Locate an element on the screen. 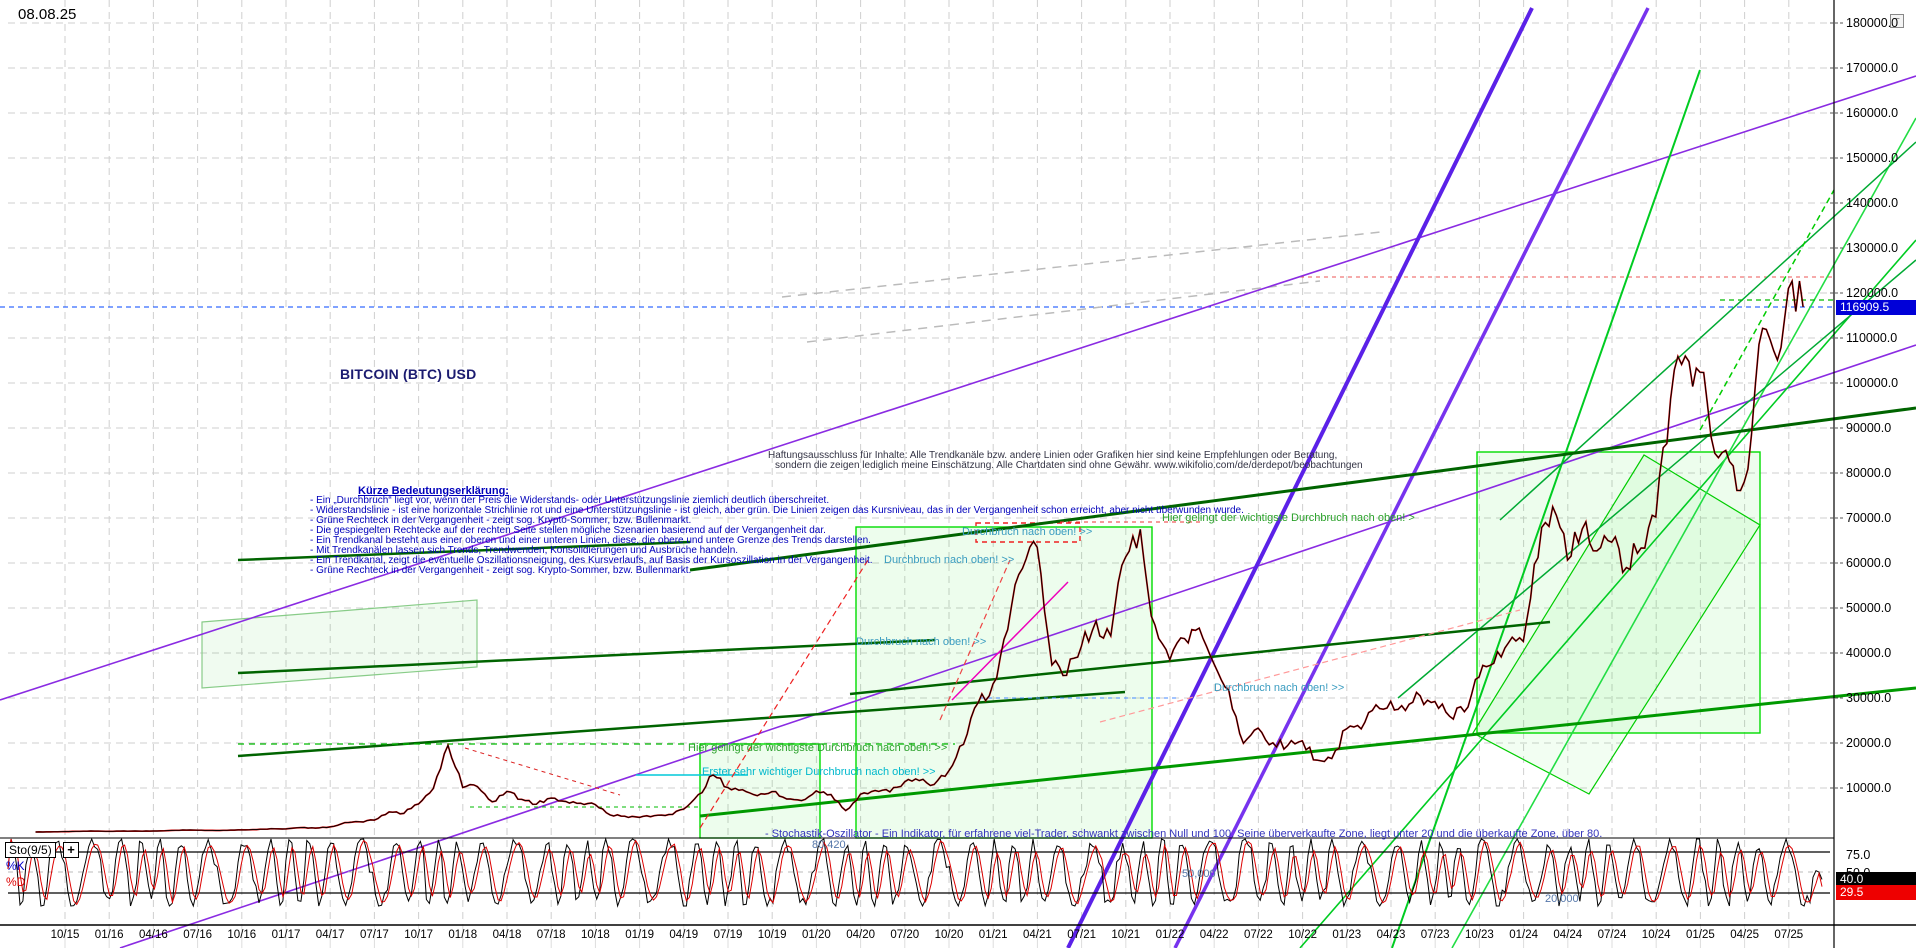  time-axis-label: 07/16 is located at coordinates (197, 935).